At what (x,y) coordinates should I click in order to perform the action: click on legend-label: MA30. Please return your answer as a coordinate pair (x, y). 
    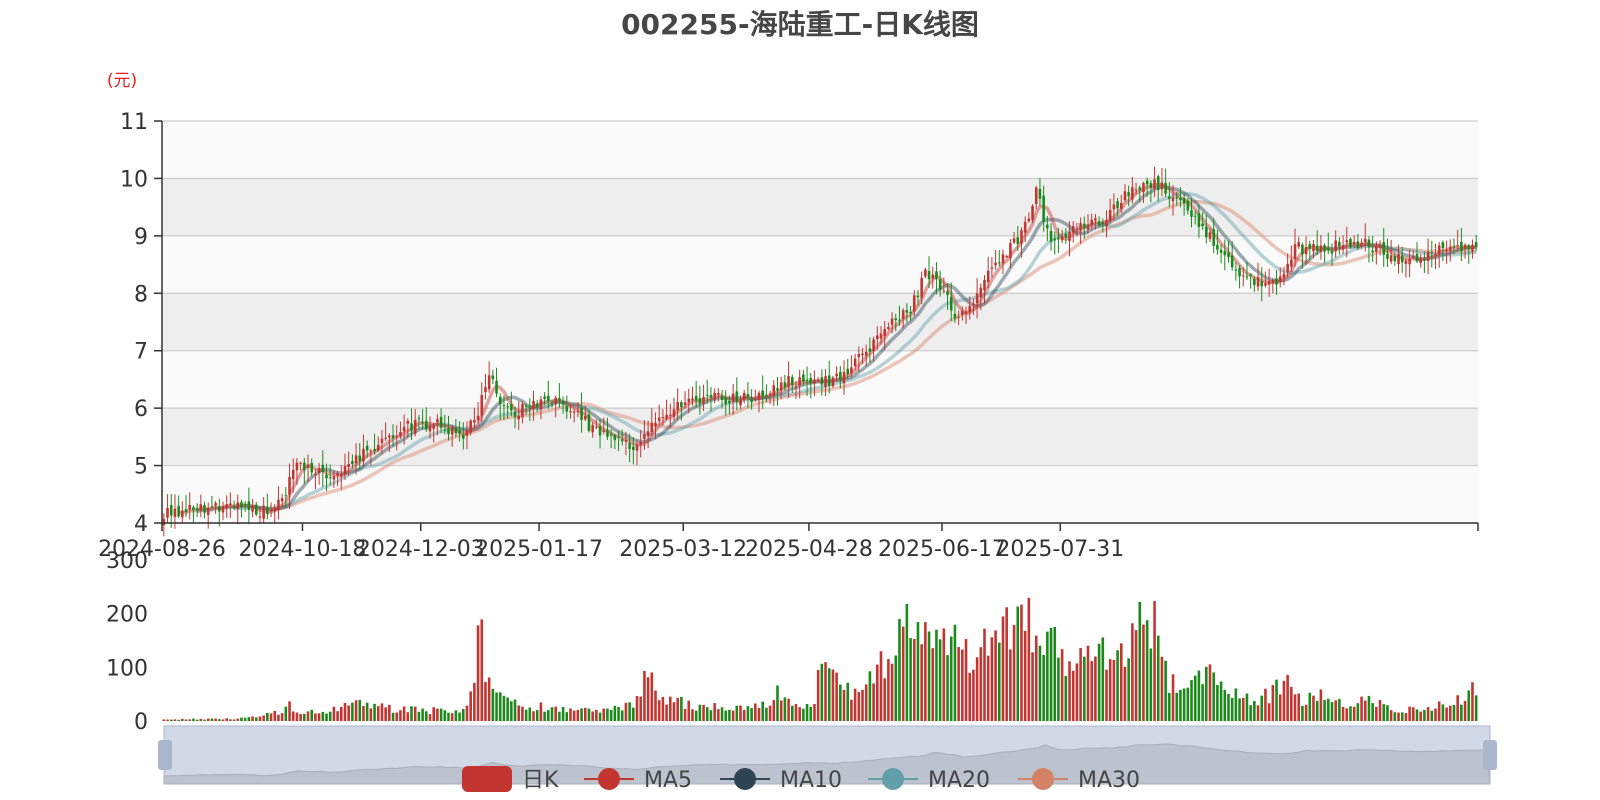
    Looking at the image, I should click on (1109, 780).